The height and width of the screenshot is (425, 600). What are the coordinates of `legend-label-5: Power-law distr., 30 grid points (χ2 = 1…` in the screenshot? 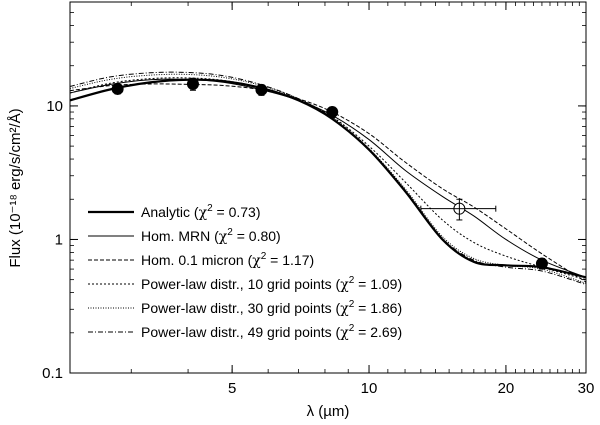 It's located at (271, 308).